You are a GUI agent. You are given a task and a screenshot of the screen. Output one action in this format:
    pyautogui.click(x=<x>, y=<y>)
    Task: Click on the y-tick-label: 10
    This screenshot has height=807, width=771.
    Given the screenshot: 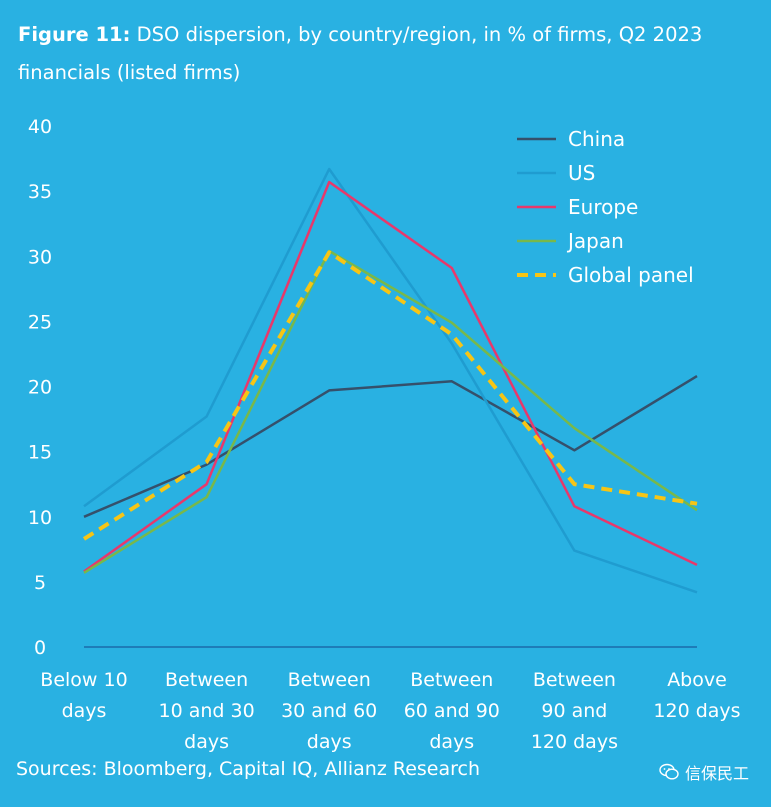 What is the action you would take?
    pyautogui.click(x=40, y=518)
    